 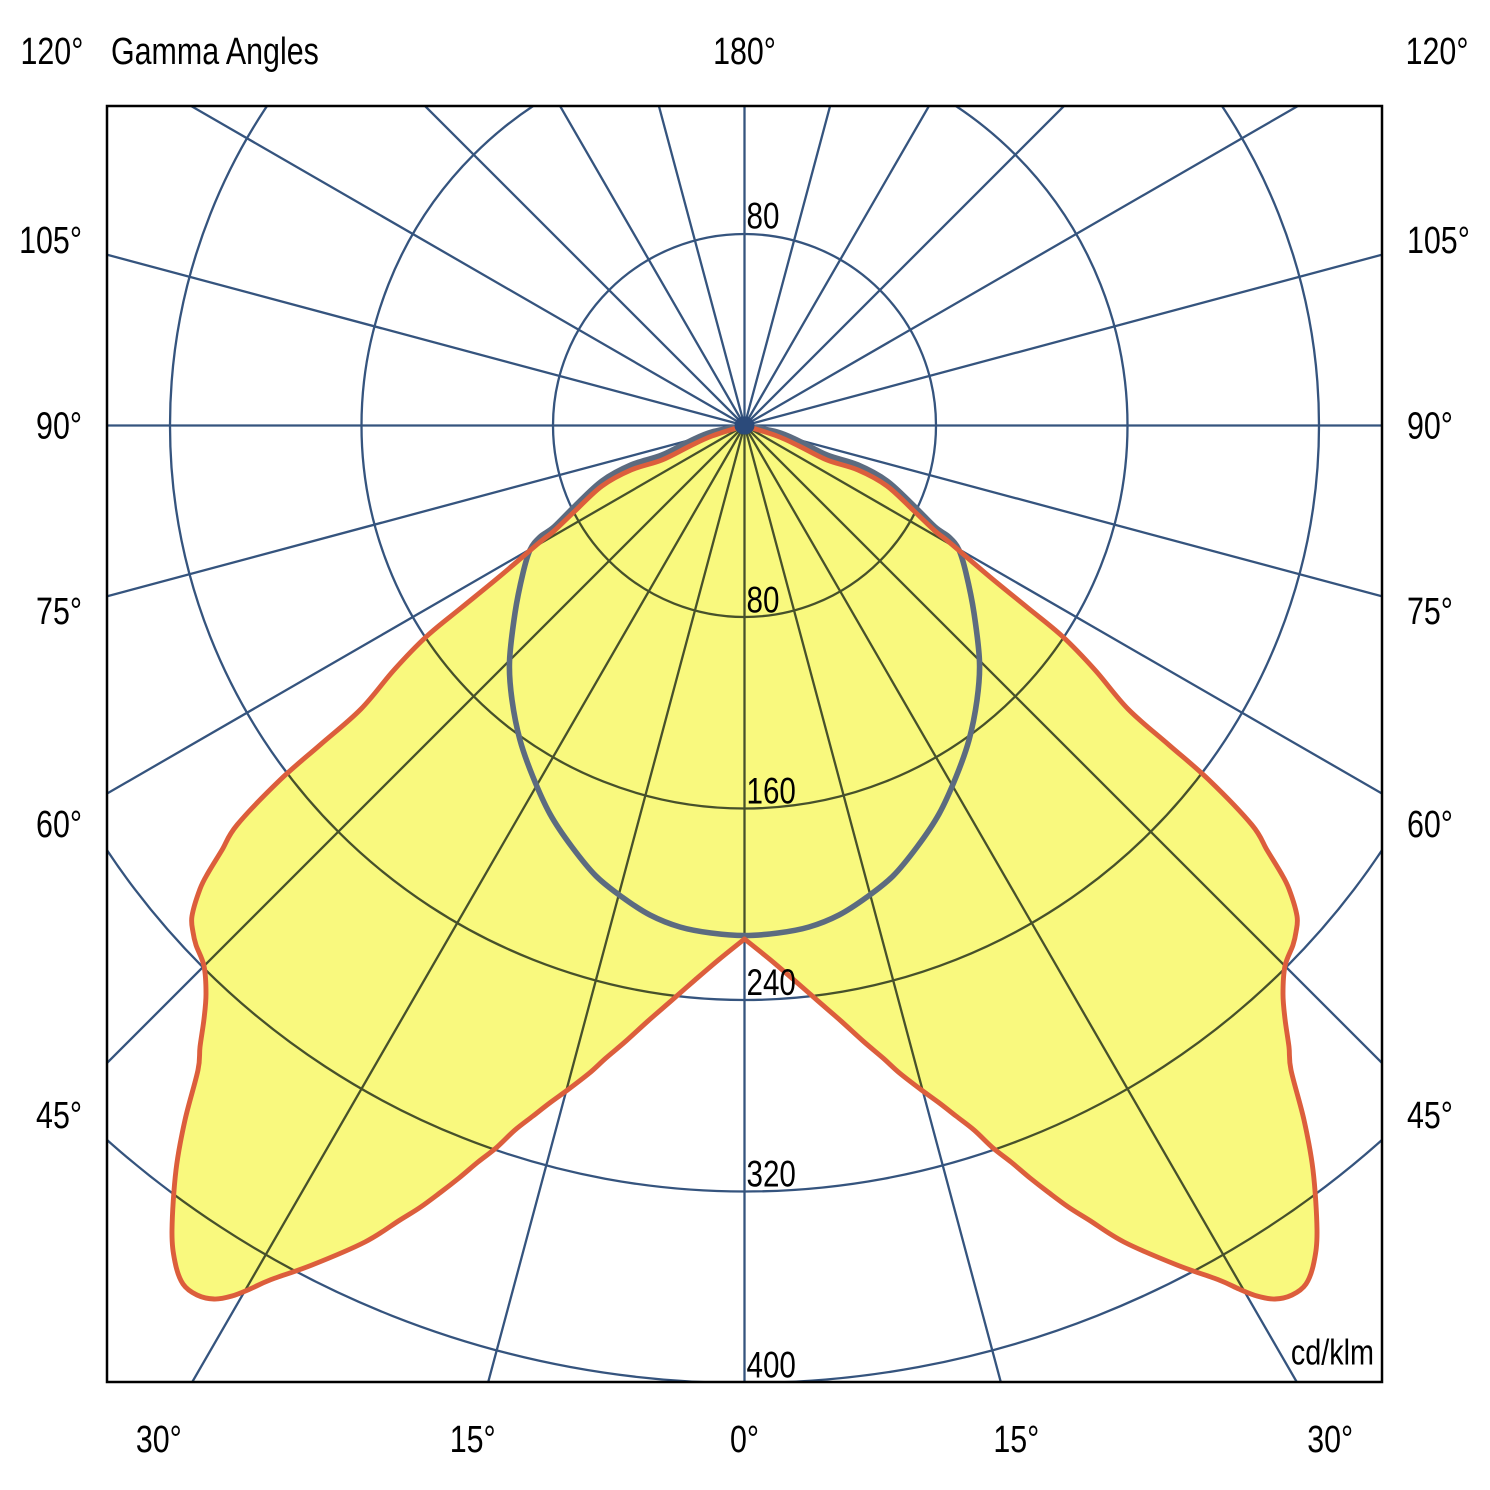 What do you see at coordinates (771, 791) in the screenshot?
I see `svg-text: 160` at bounding box center [771, 791].